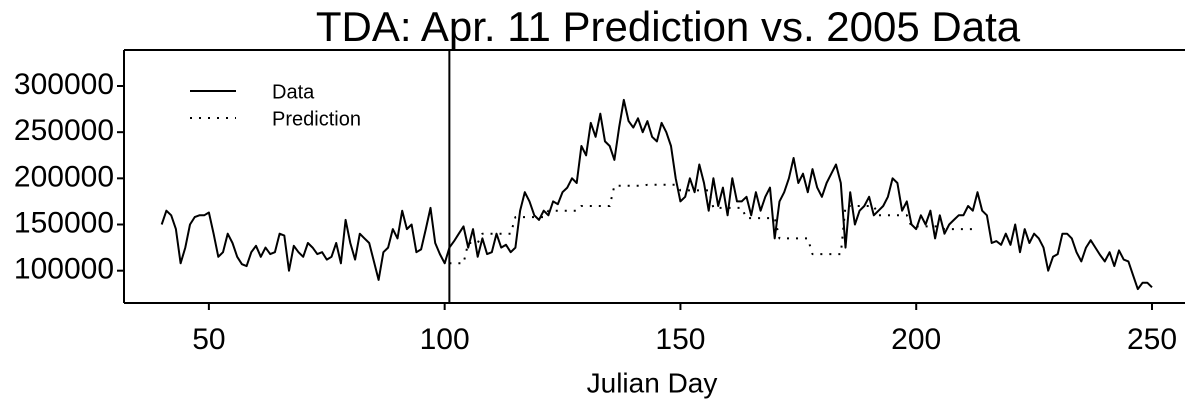 This screenshot has width=1186, height=408. Describe the element at coordinates (680, 339) in the screenshot. I see `x-tick-label: 150` at that location.